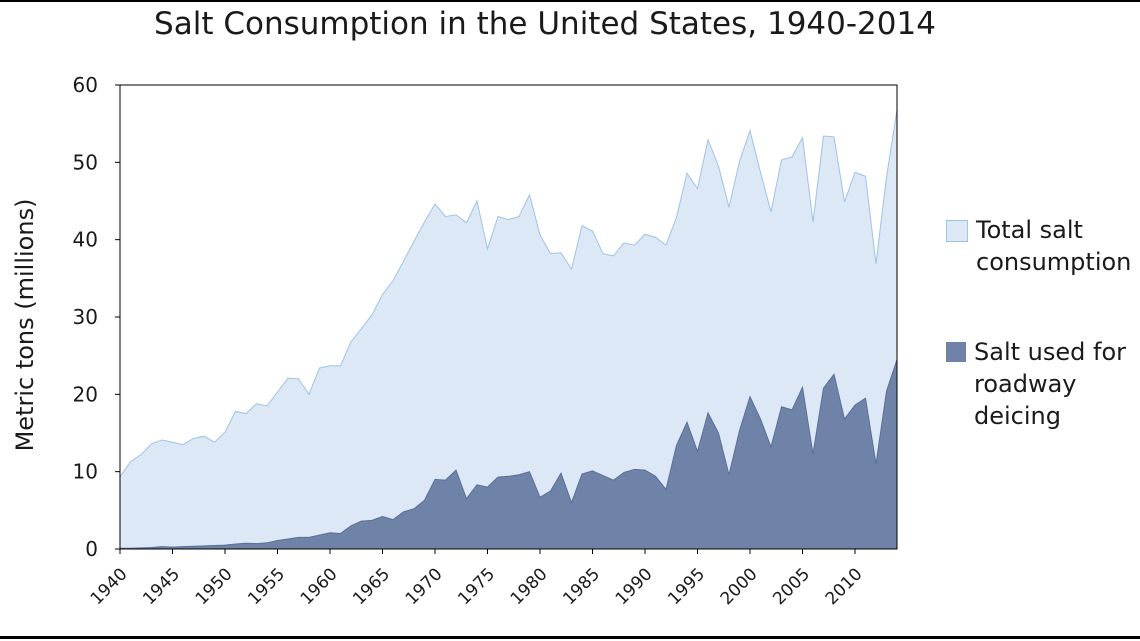 This screenshot has height=641, width=1140. Describe the element at coordinates (161, 586) in the screenshot. I see `x-tick-label-1945: 1945` at that location.